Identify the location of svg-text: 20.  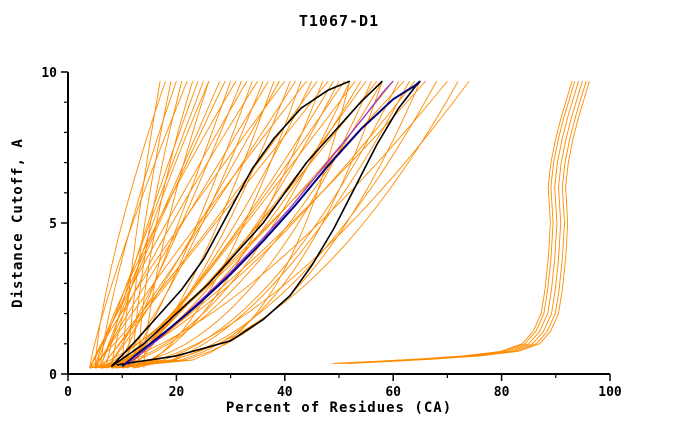
(177, 392).